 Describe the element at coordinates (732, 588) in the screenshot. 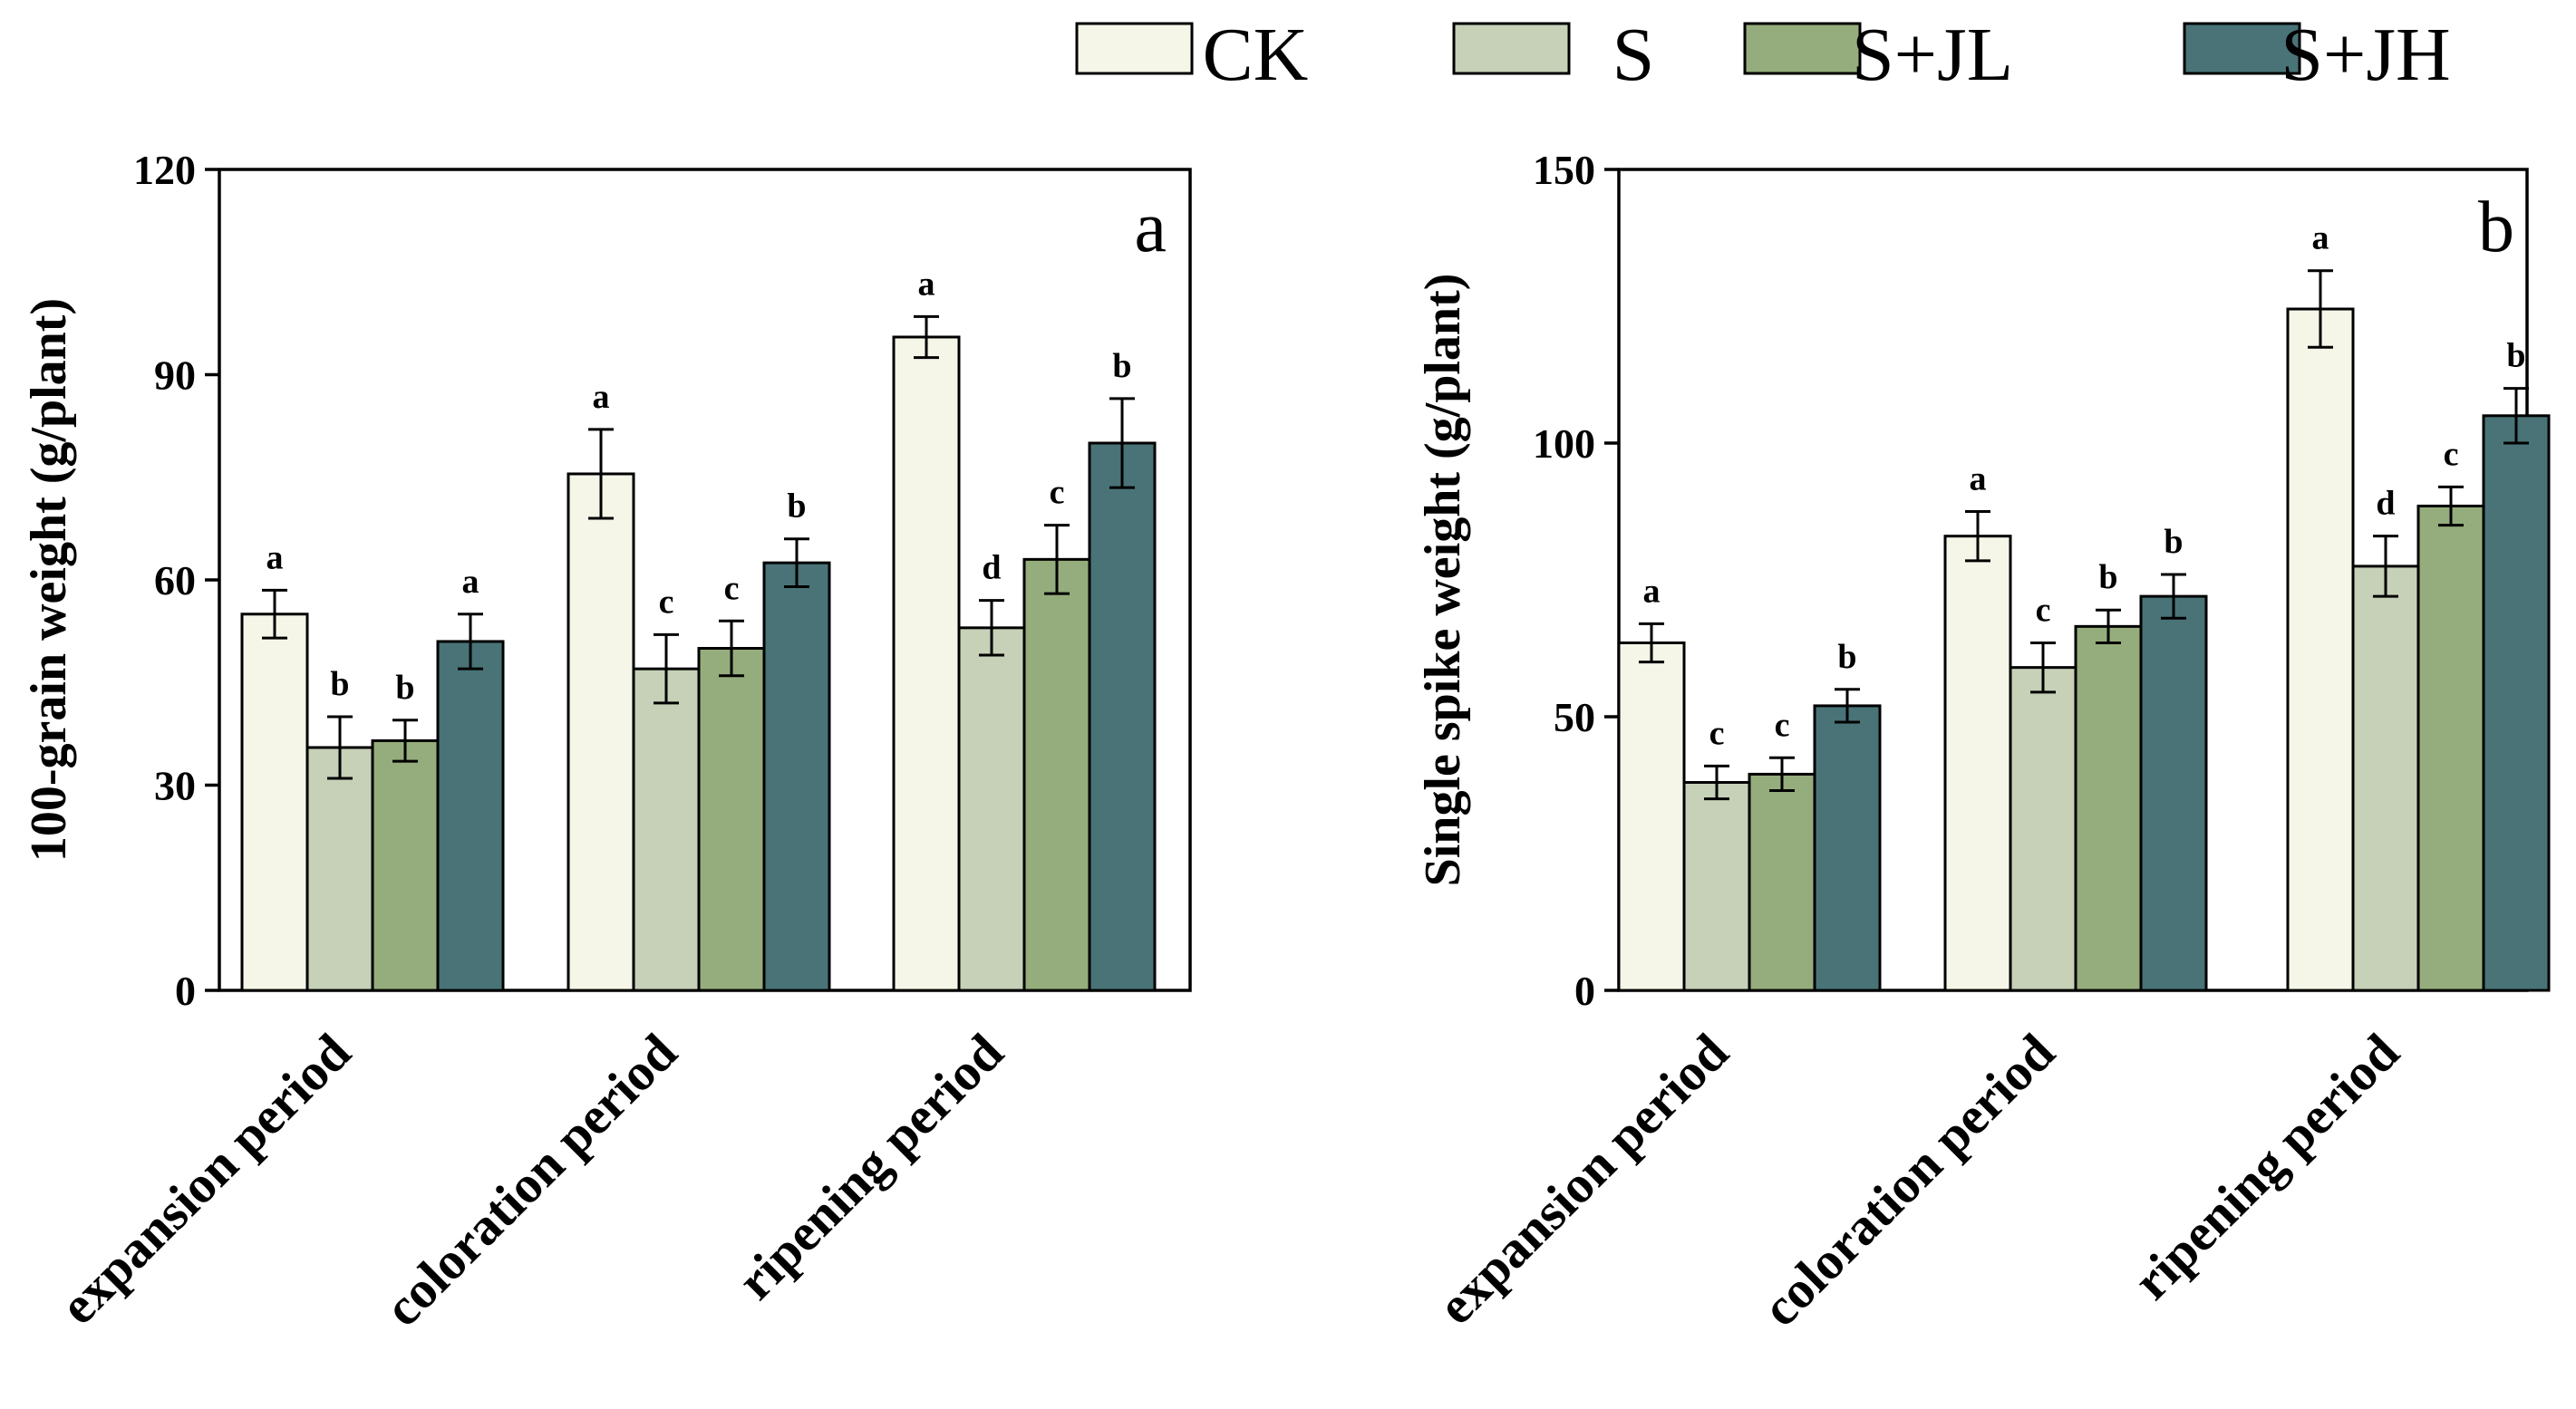

I see `significance-label-s-jl-coloration-period: c` at that location.